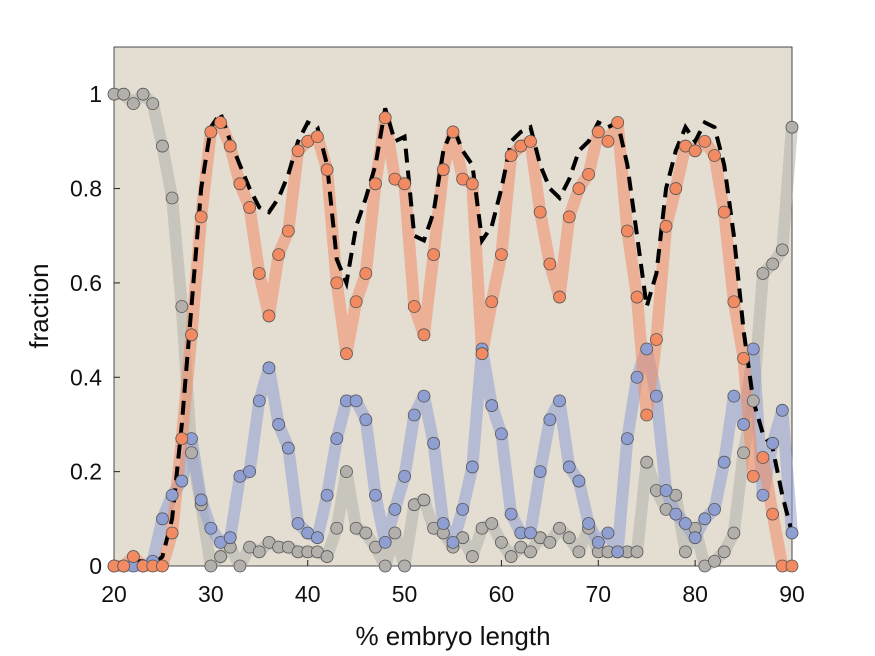  Describe the element at coordinates (86, 283) in the screenshot. I see `y-tick-label: 0.6` at that location.